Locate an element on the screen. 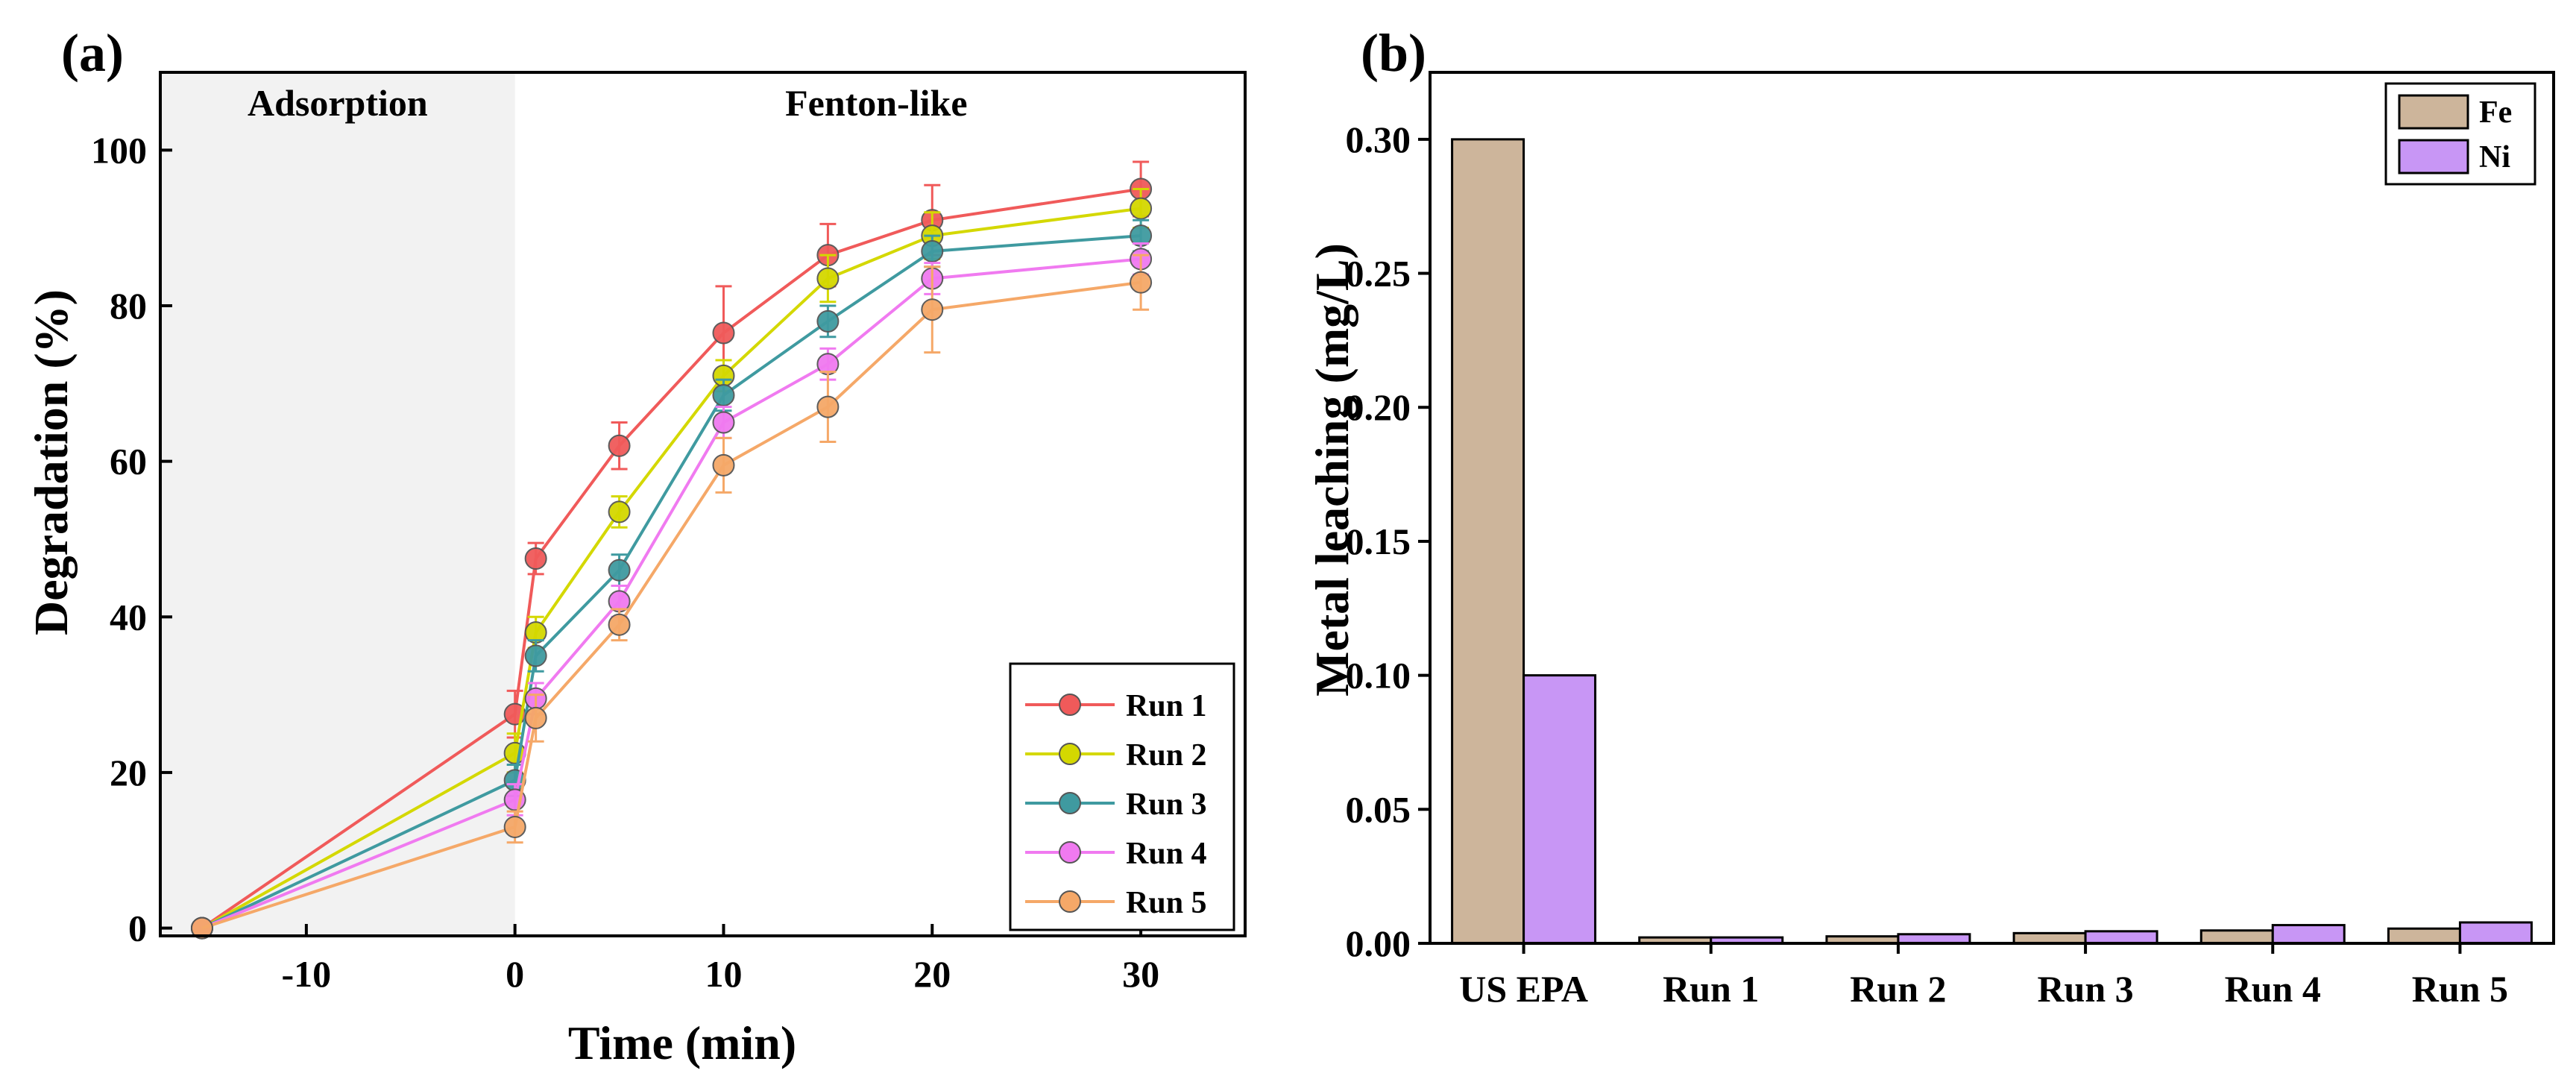  y-axis-title: Metal leaching (mg/L) is located at coordinates (1332, 470).